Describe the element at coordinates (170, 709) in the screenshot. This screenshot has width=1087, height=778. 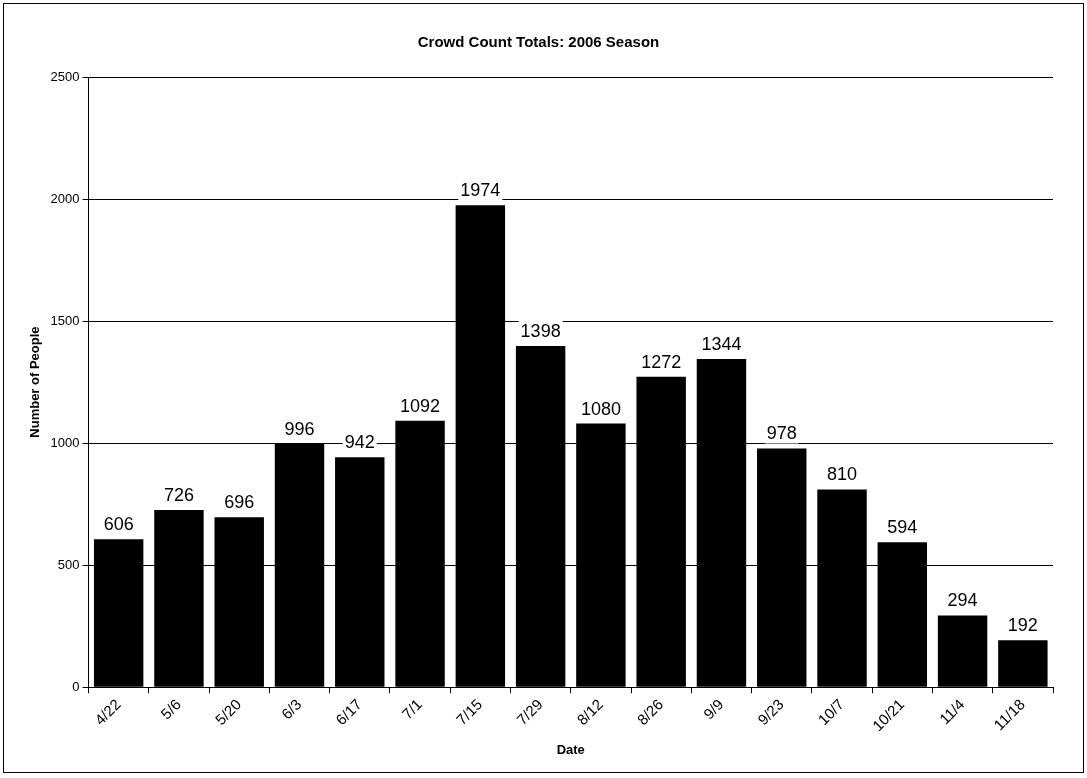
I see `x-tick-label: 5/6` at that location.